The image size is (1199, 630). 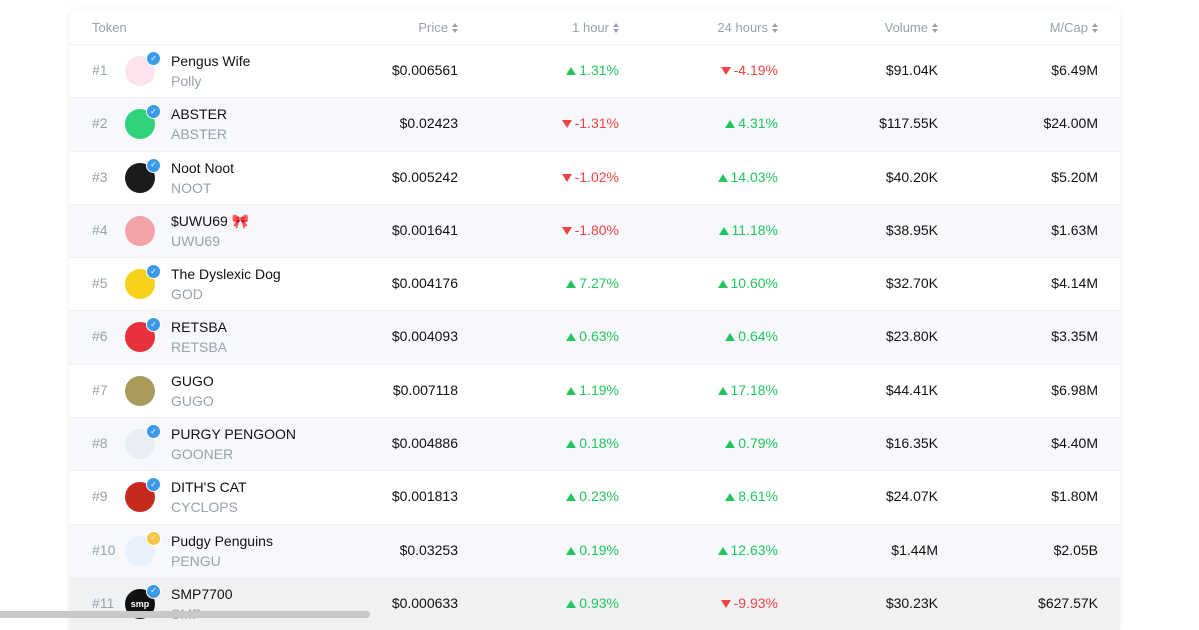 What do you see at coordinates (747, 283) in the screenshot?
I see `change-24h-cell: 10.60%` at bounding box center [747, 283].